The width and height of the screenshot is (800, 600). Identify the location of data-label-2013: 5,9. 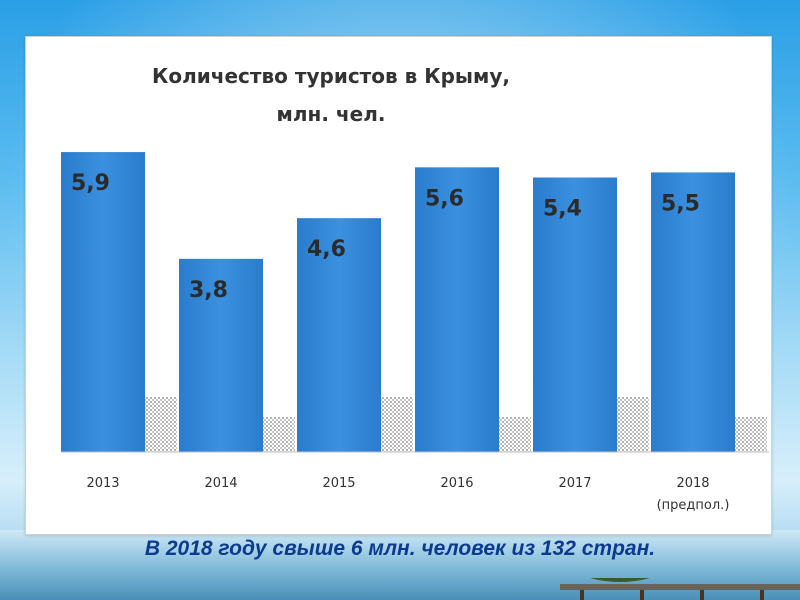
(90, 183).